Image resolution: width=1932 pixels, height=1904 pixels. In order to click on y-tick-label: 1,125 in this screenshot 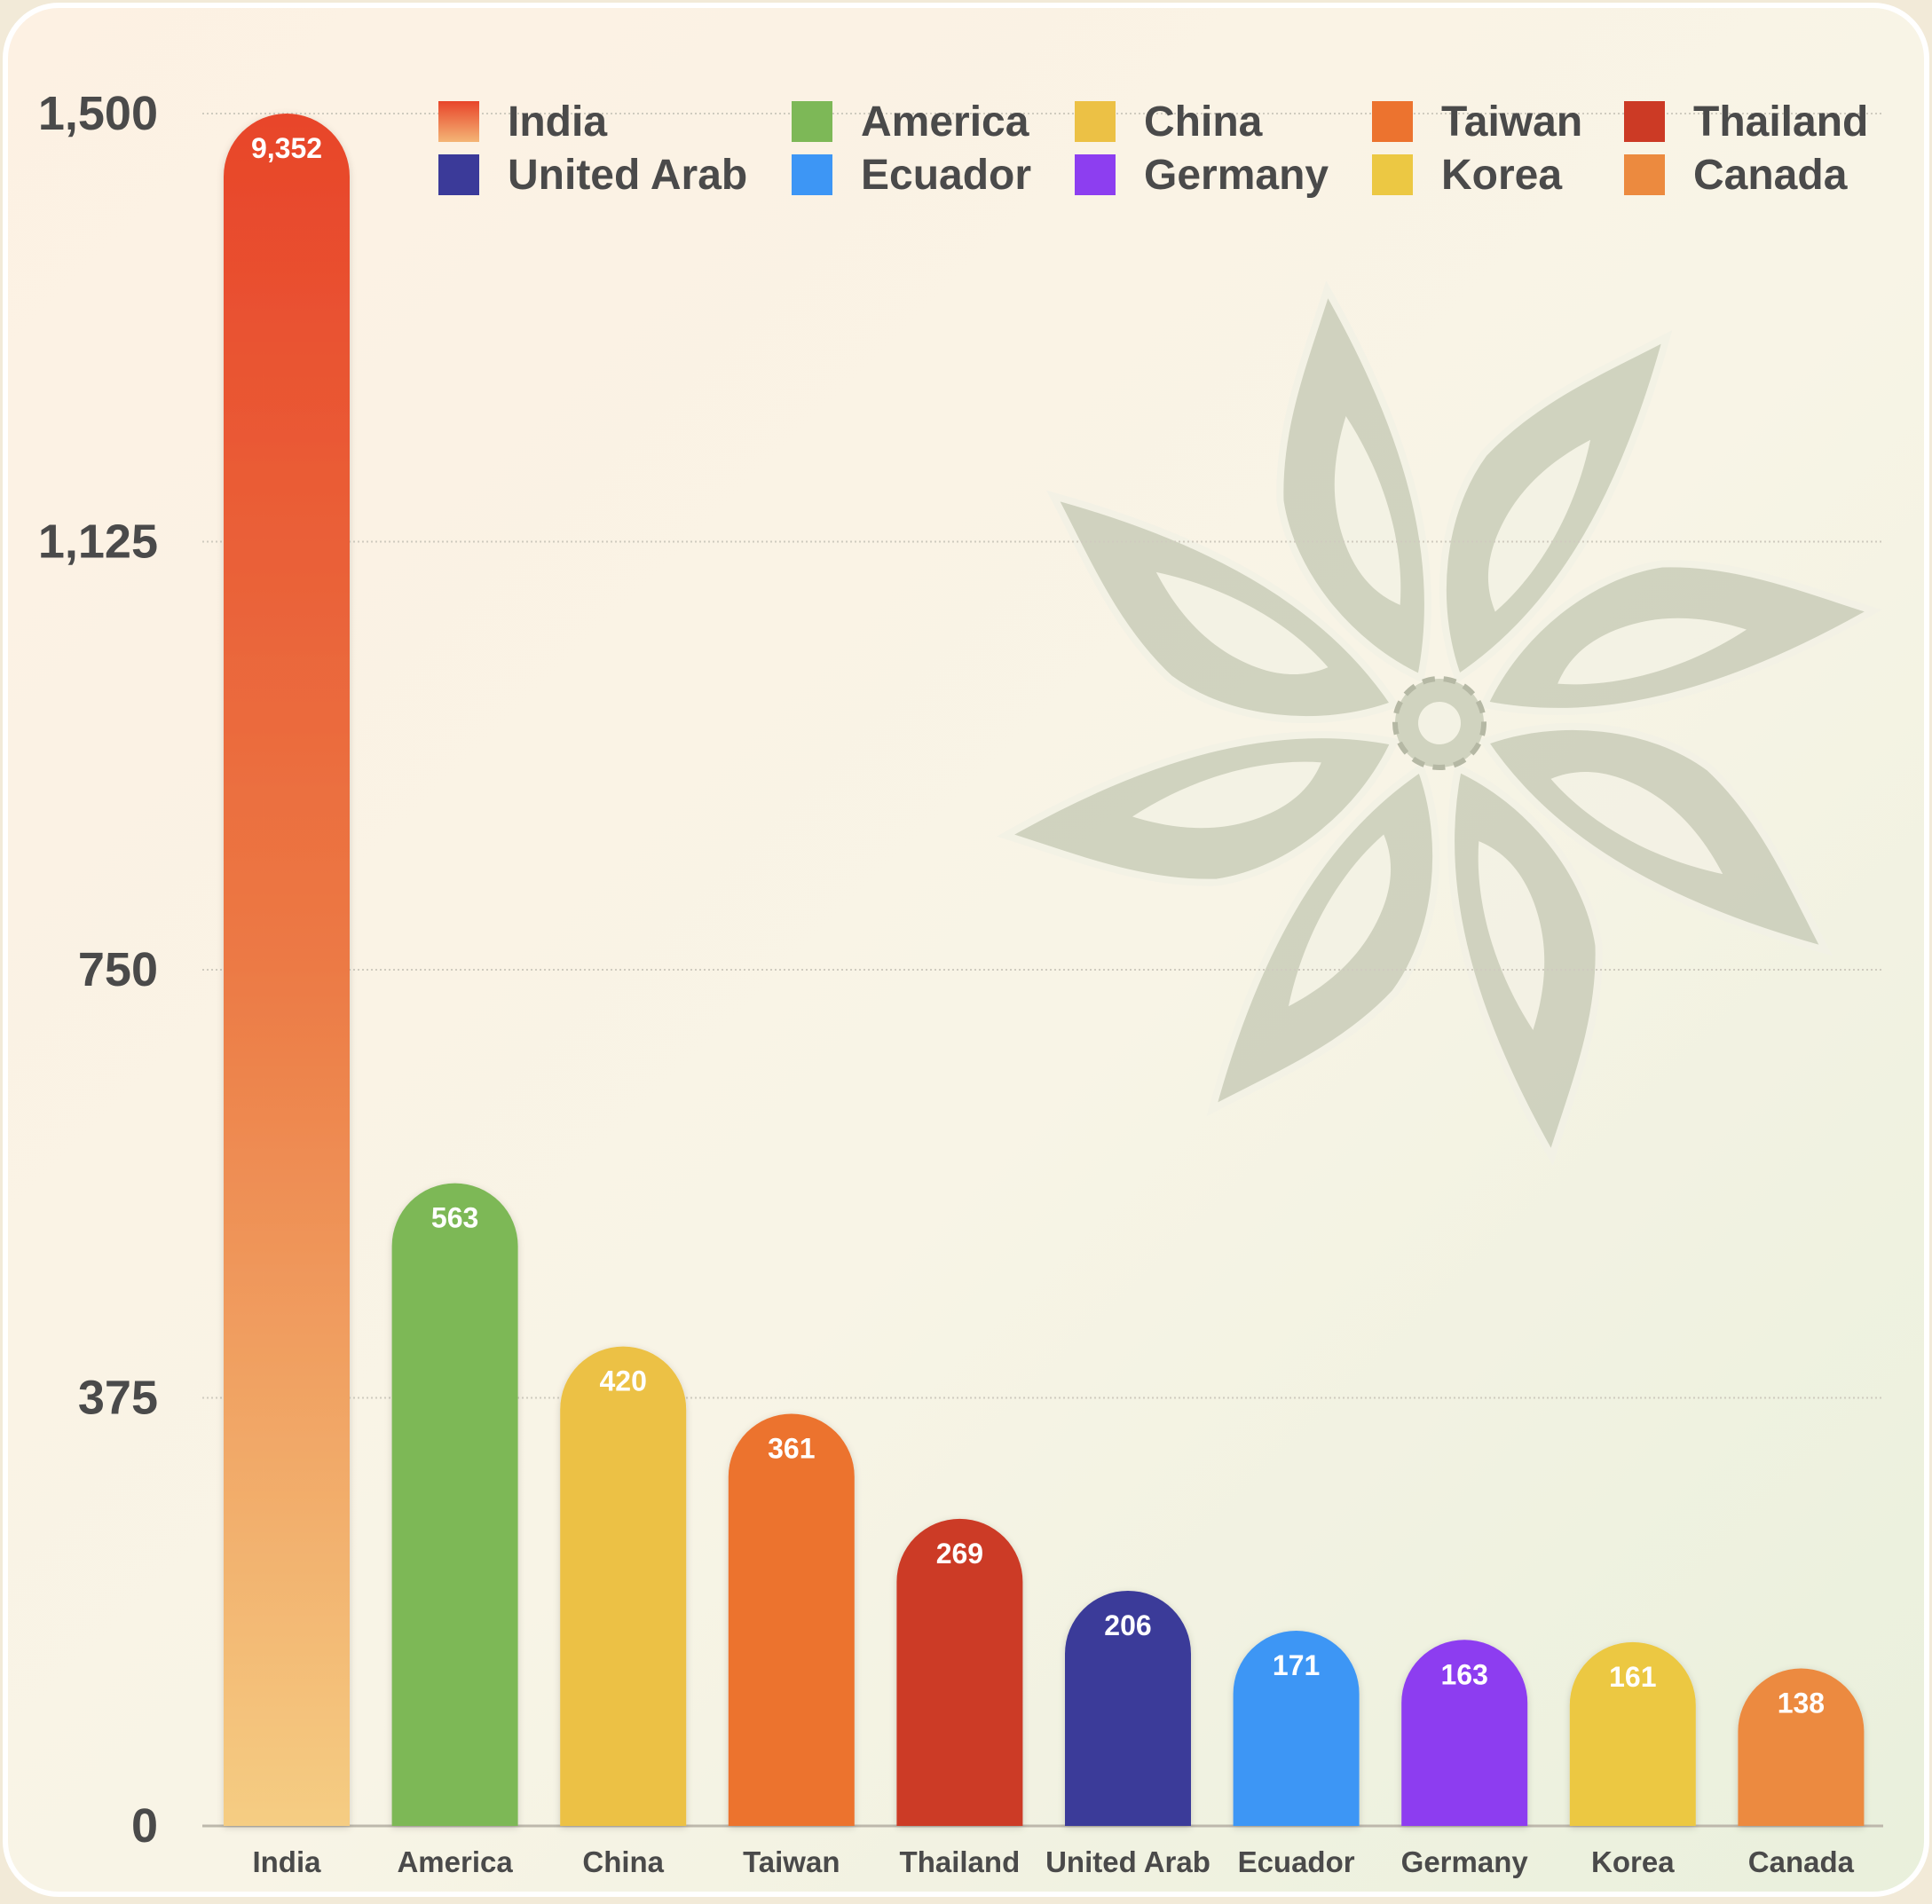, I will do `click(98, 542)`.